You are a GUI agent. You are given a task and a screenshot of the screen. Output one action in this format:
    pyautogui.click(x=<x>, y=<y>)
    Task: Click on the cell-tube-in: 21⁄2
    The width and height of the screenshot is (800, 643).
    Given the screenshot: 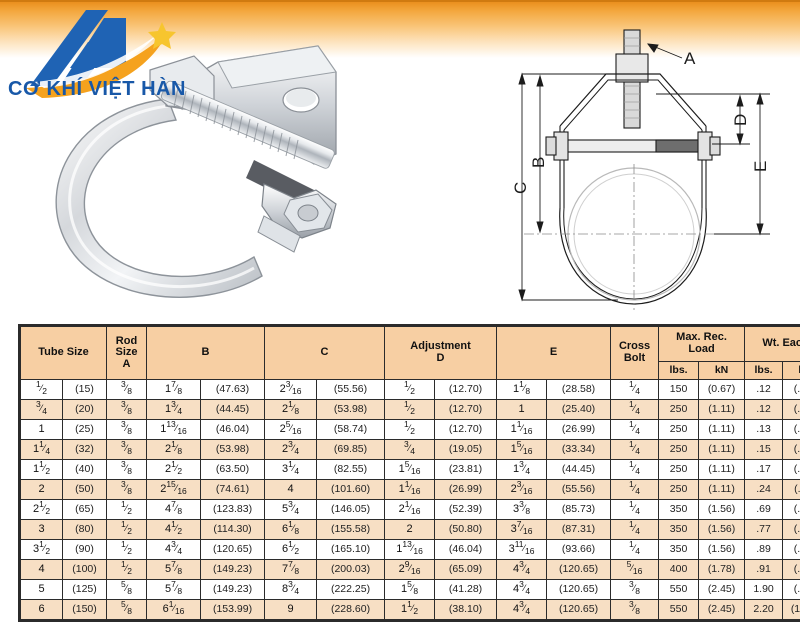 What is the action you would take?
    pyautogui.click(x=41, y=509)
    